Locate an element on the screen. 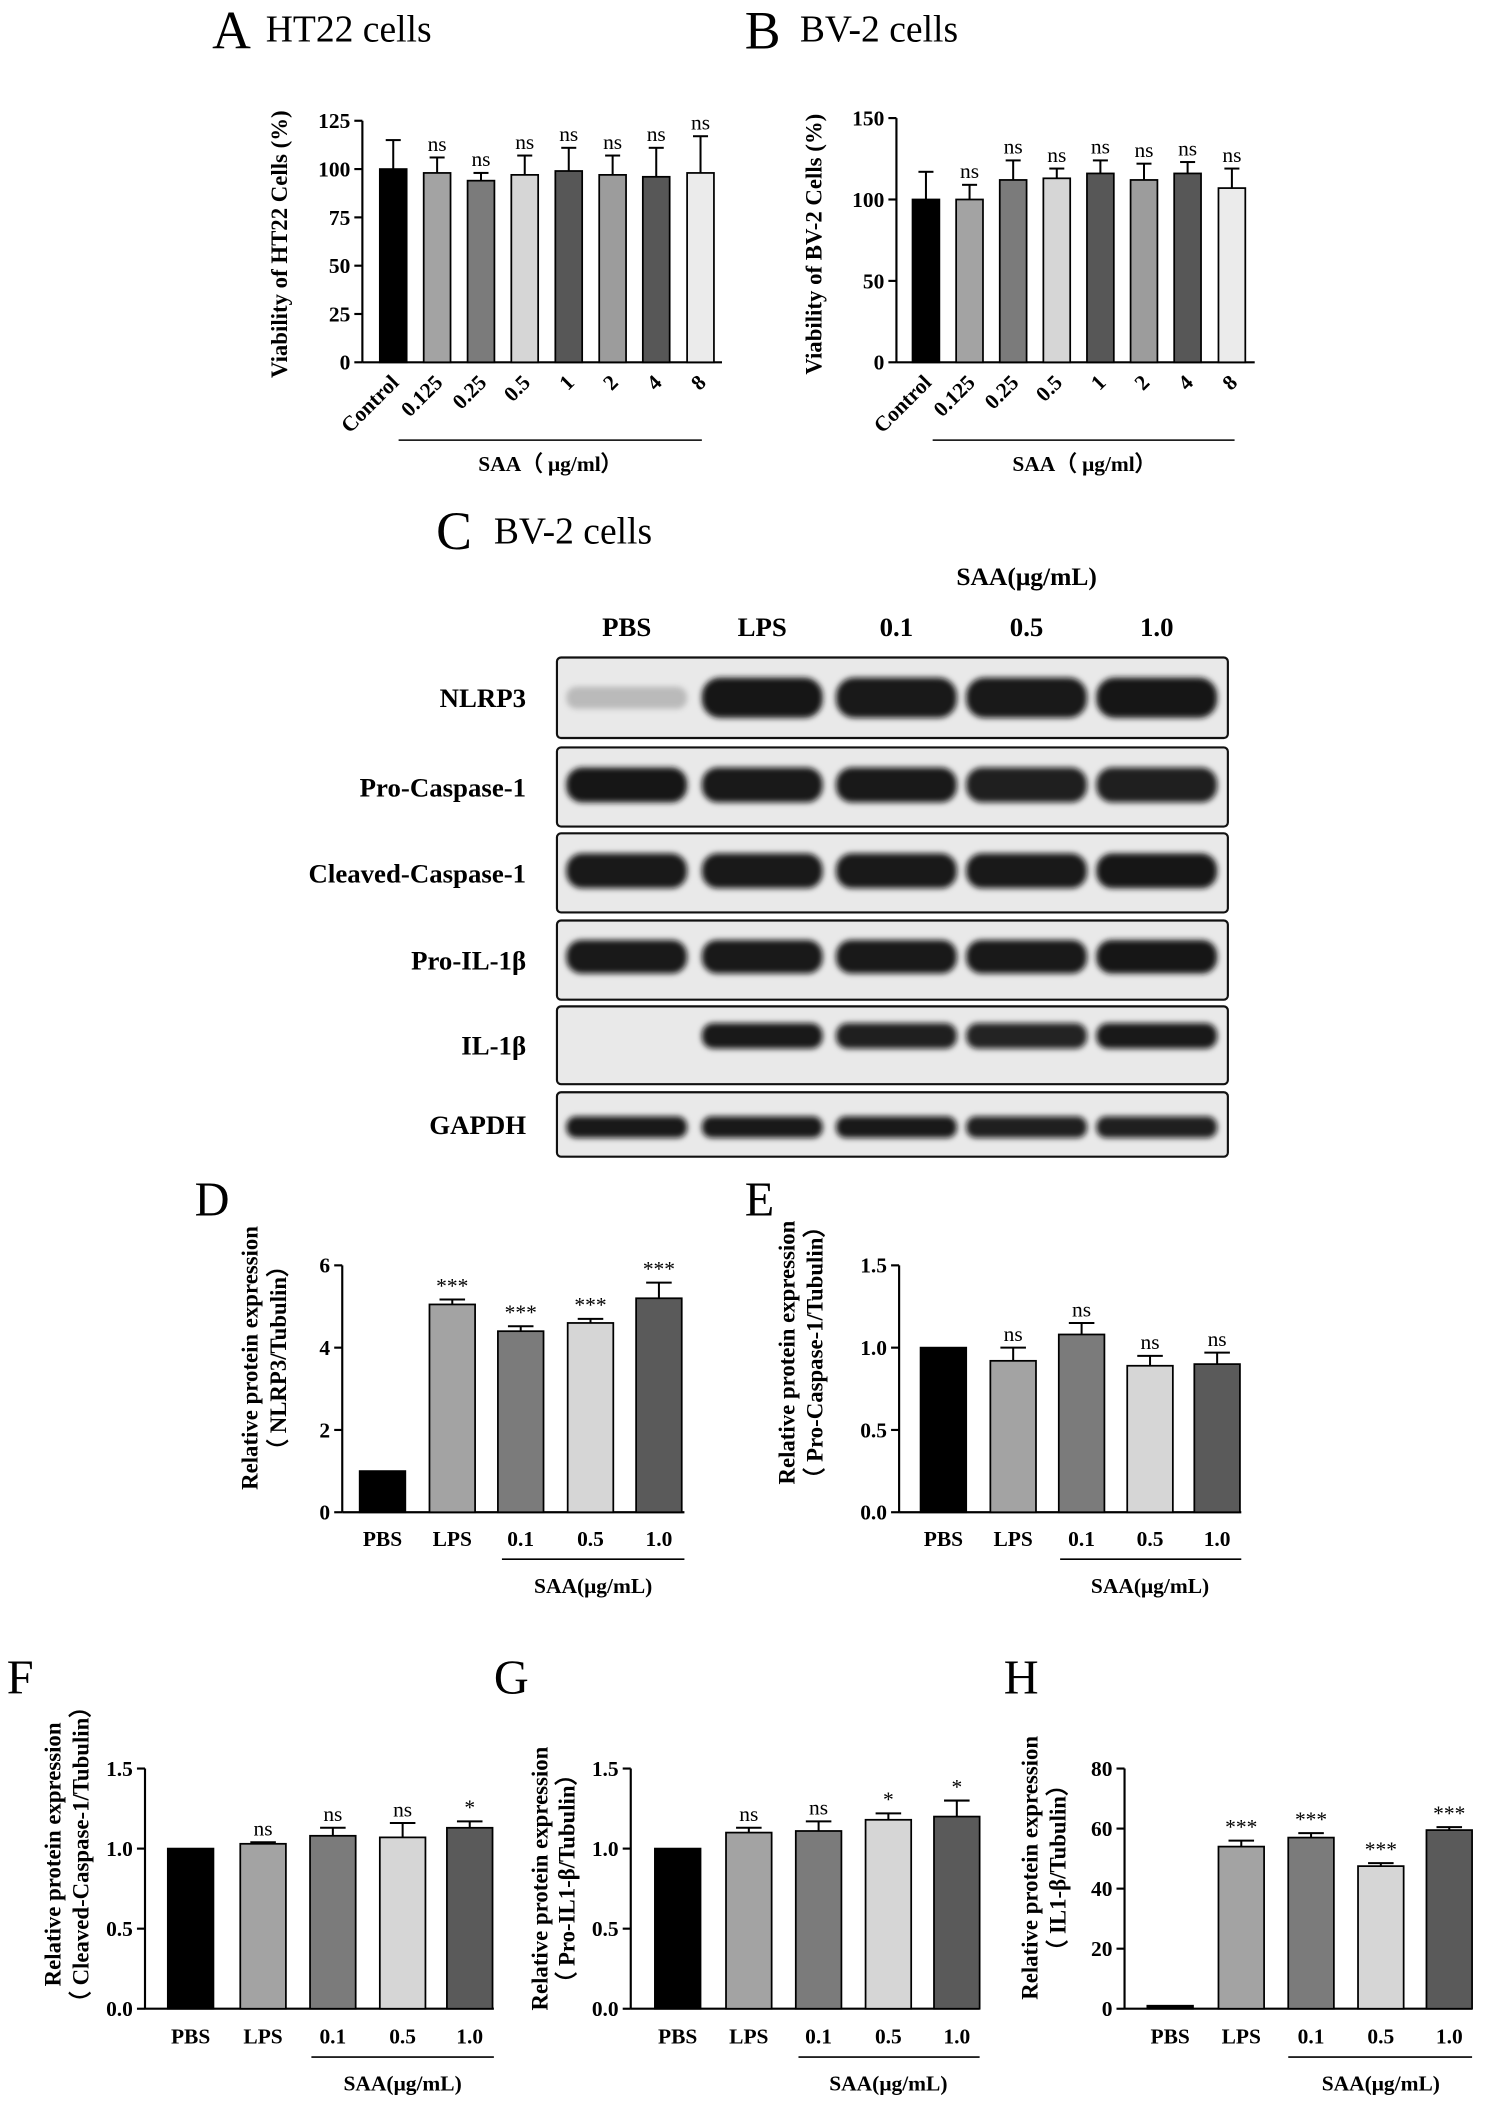 The image size is (1499, 2104). x-tick-label: 8 is located at coordinates (1230, 382).